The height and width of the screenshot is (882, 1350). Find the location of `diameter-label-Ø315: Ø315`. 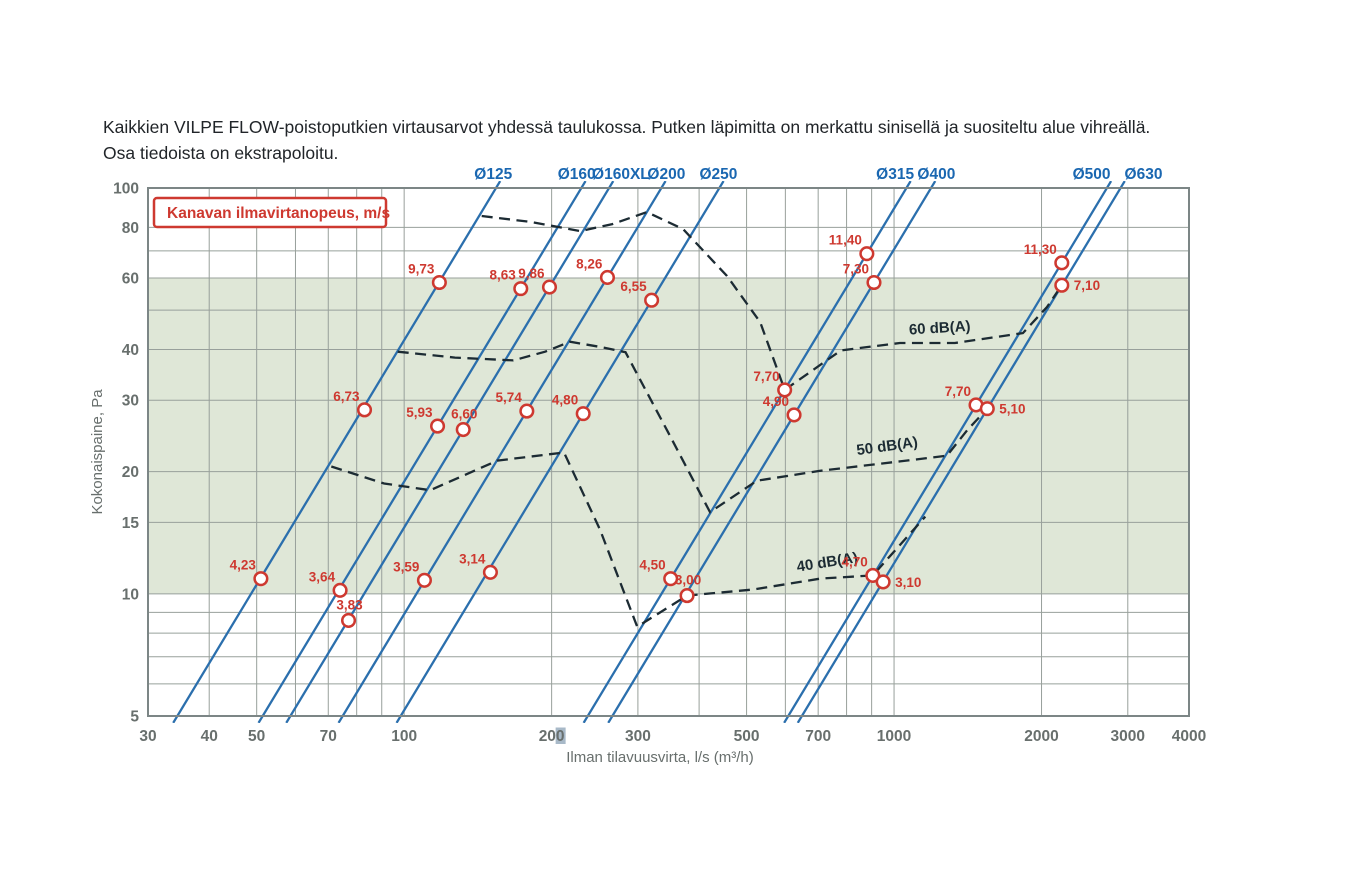

diameter-label-Ø315: Ø315 is located at coordinates (895, 174).